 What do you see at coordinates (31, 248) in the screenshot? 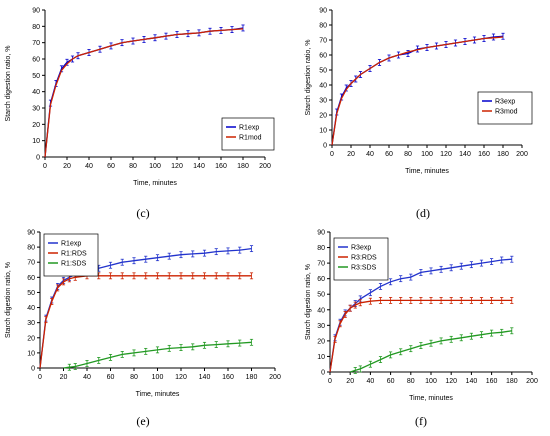
I see `y-tick-label: 80` at bounding box center [31, 248].